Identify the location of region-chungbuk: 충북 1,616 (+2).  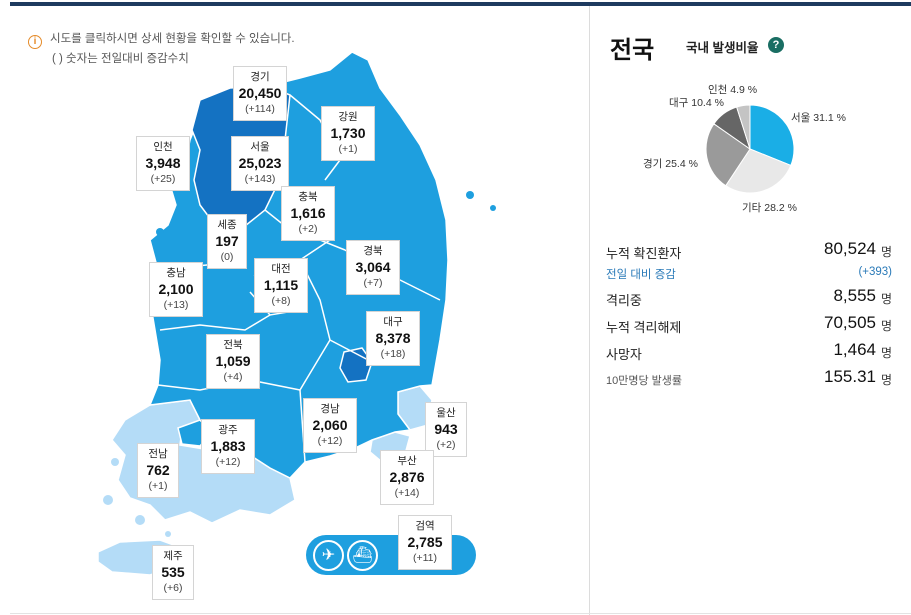
(308, 213).